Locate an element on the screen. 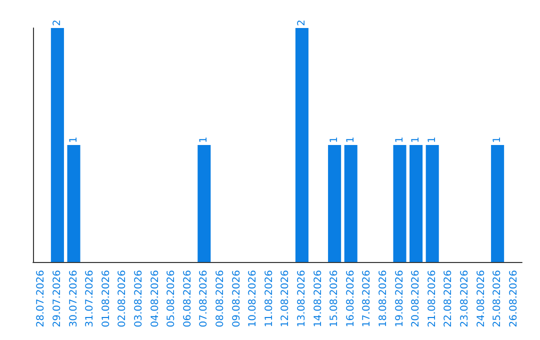 The height and width of the screenshot is (340, 540). x-tick-label: 26.08.2026 is located at coordinates (514, 299).